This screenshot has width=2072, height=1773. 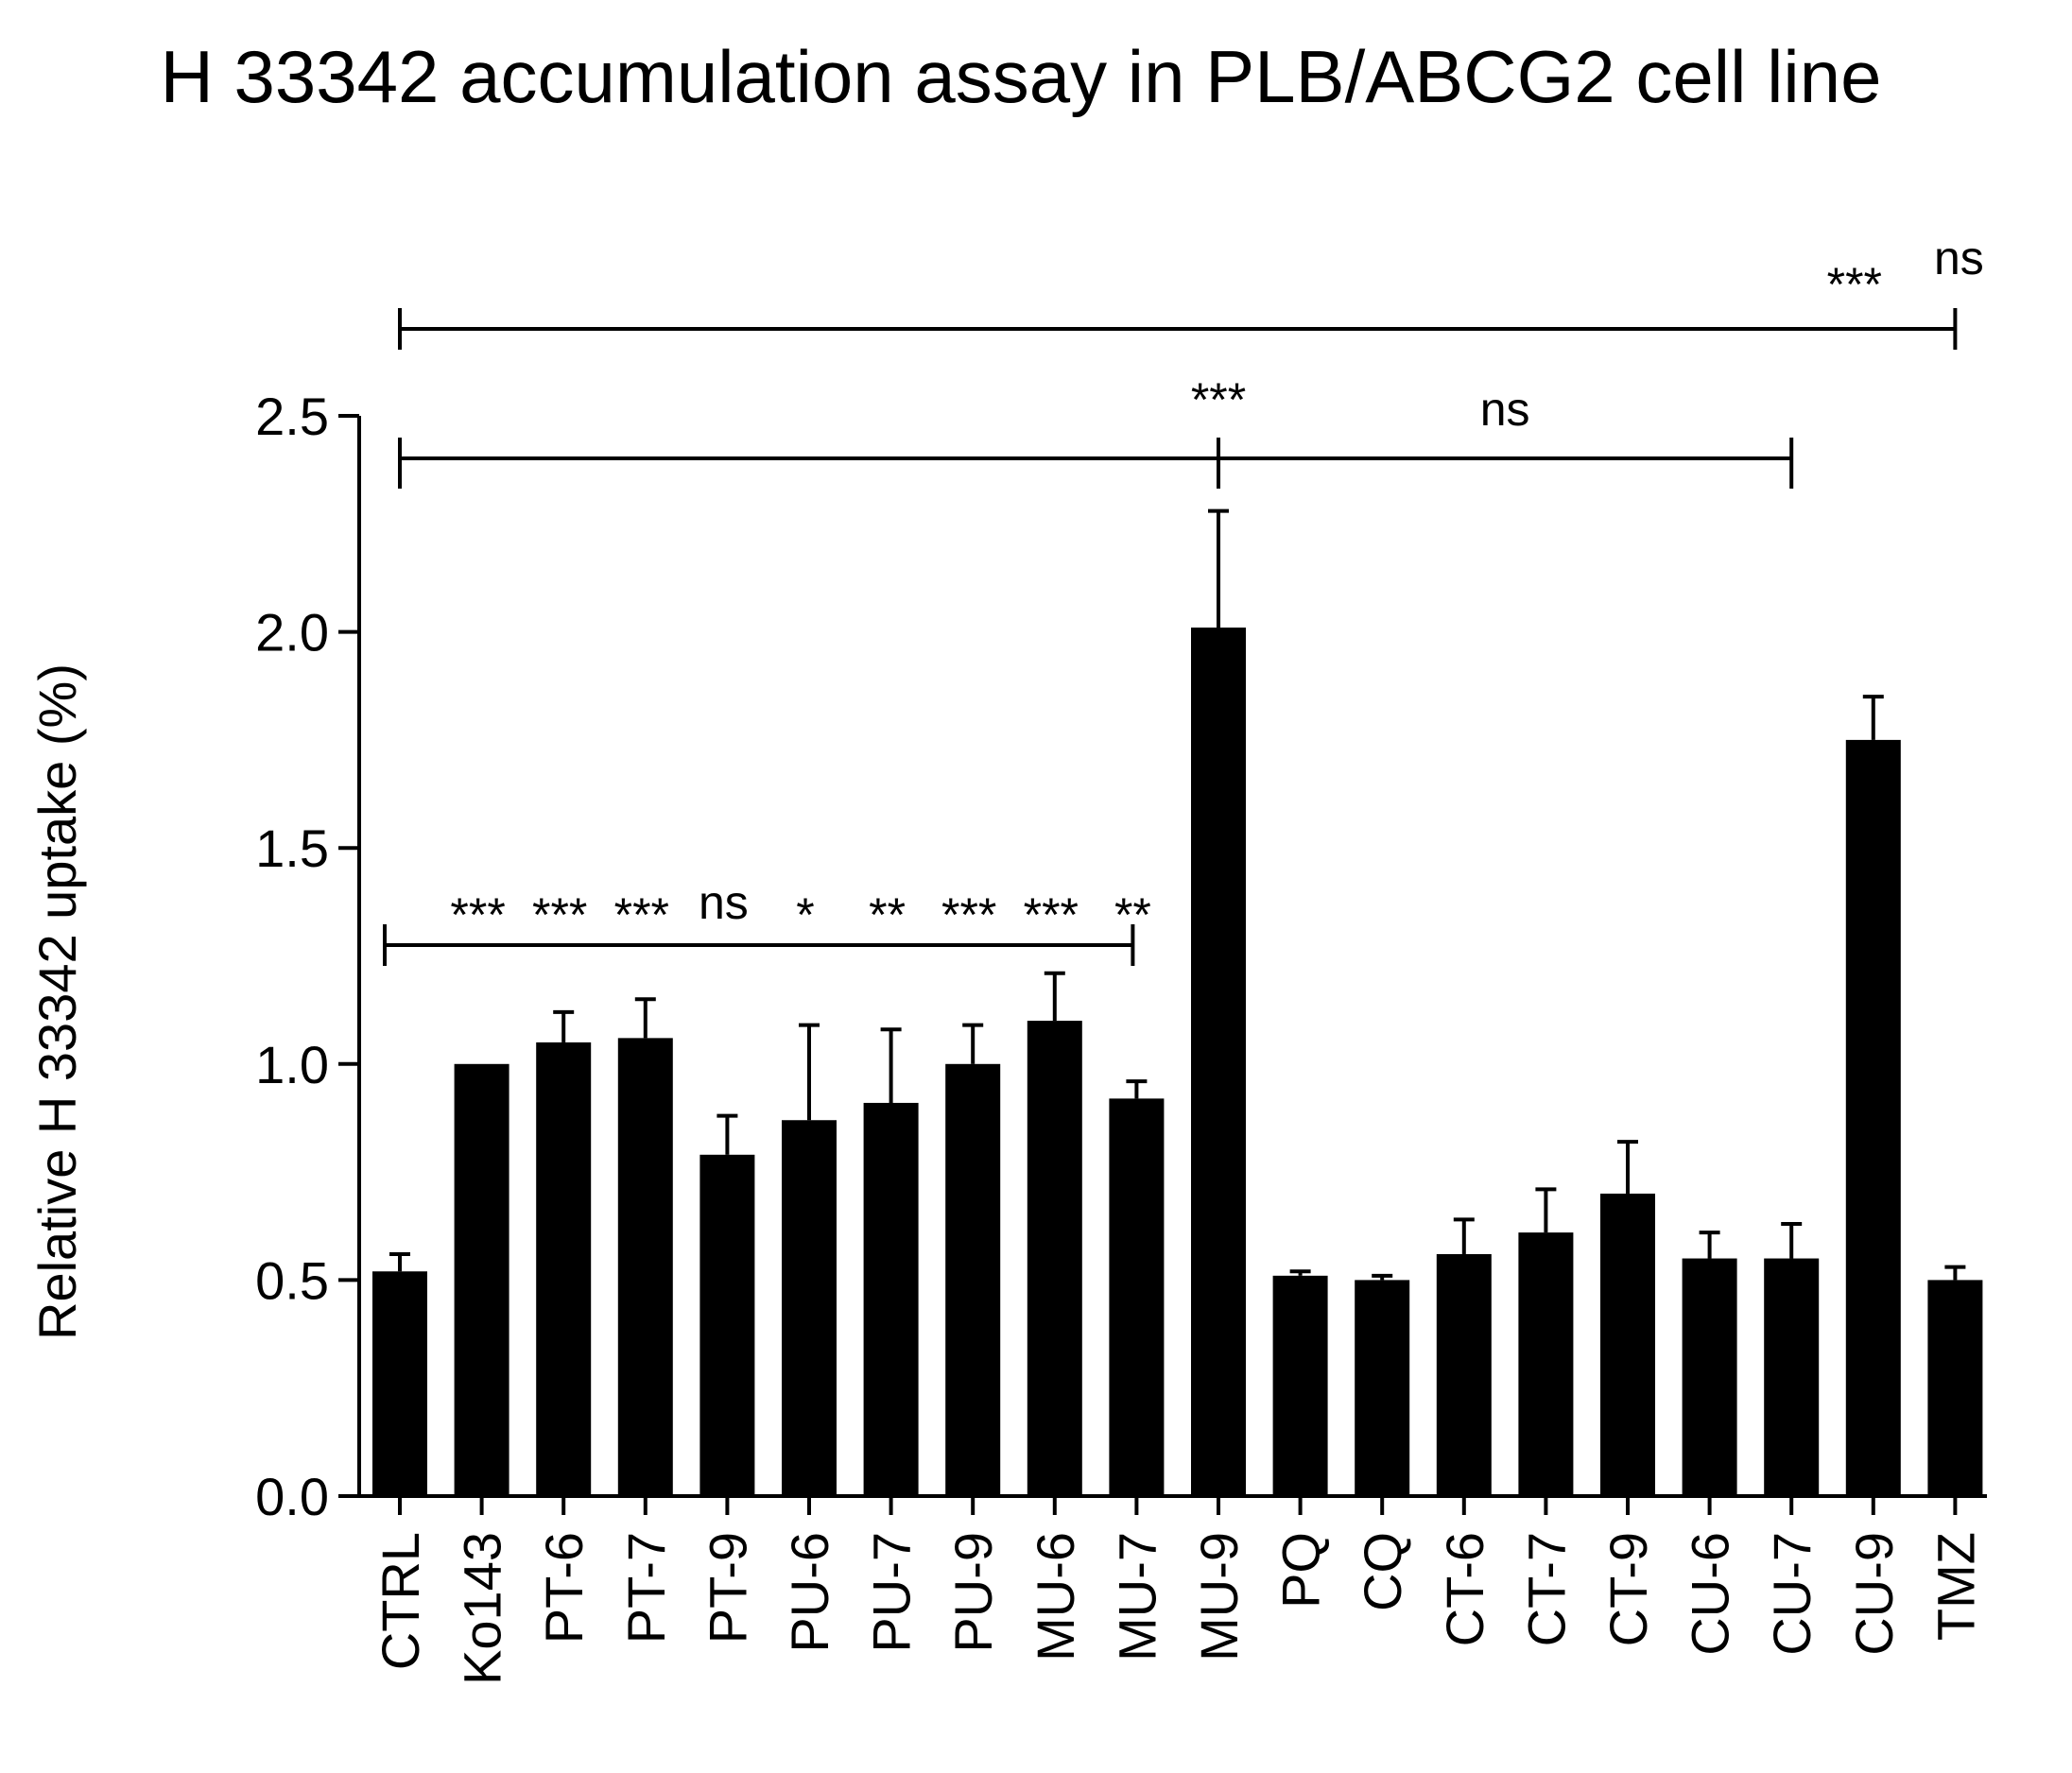 What do you see at coordinates (292, 1064) in the screenshot?
I see `y-tick-label: 1.0` at bounding box center [292, 1064].